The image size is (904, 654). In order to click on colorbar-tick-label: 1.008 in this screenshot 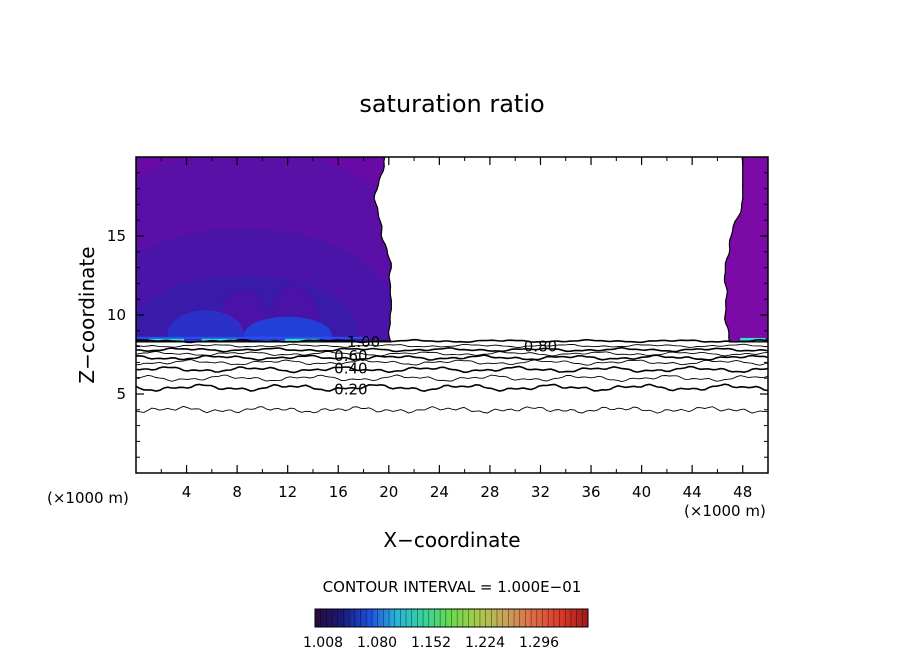, I will do `click(323, 643)`.